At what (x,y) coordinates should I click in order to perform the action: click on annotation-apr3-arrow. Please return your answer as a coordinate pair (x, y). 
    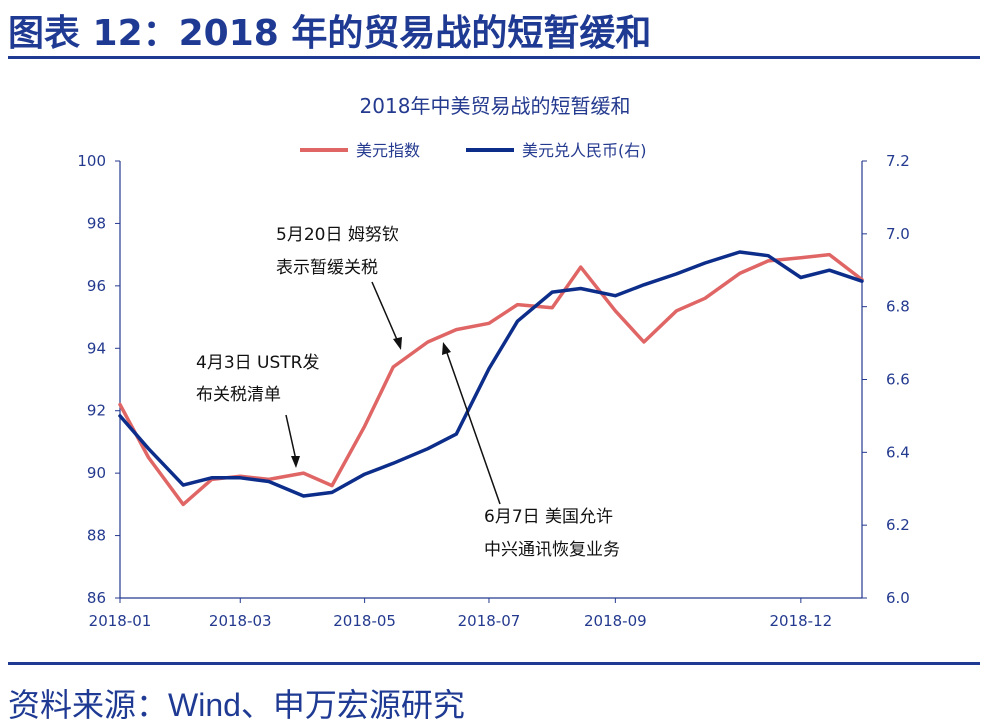
    Looking at the image, I should click on (291, 437).